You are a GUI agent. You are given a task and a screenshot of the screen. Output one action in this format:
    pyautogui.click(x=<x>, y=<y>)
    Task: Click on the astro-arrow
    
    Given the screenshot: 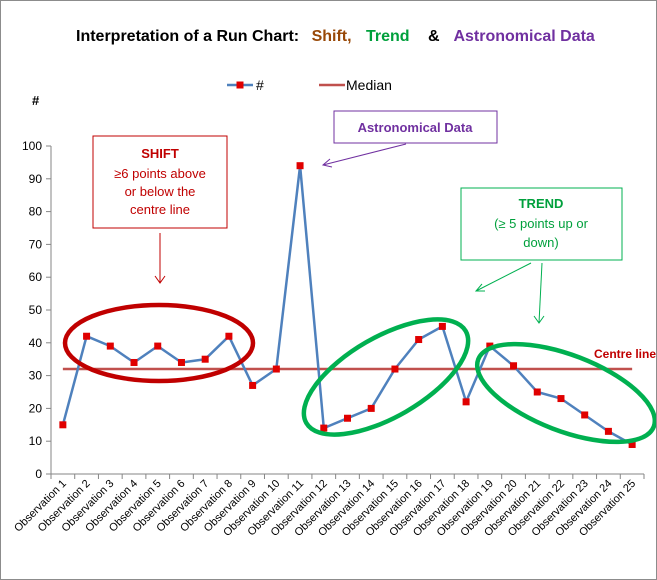 What is the action you would take?
    pyautogui.click(x=364, y=155)
    